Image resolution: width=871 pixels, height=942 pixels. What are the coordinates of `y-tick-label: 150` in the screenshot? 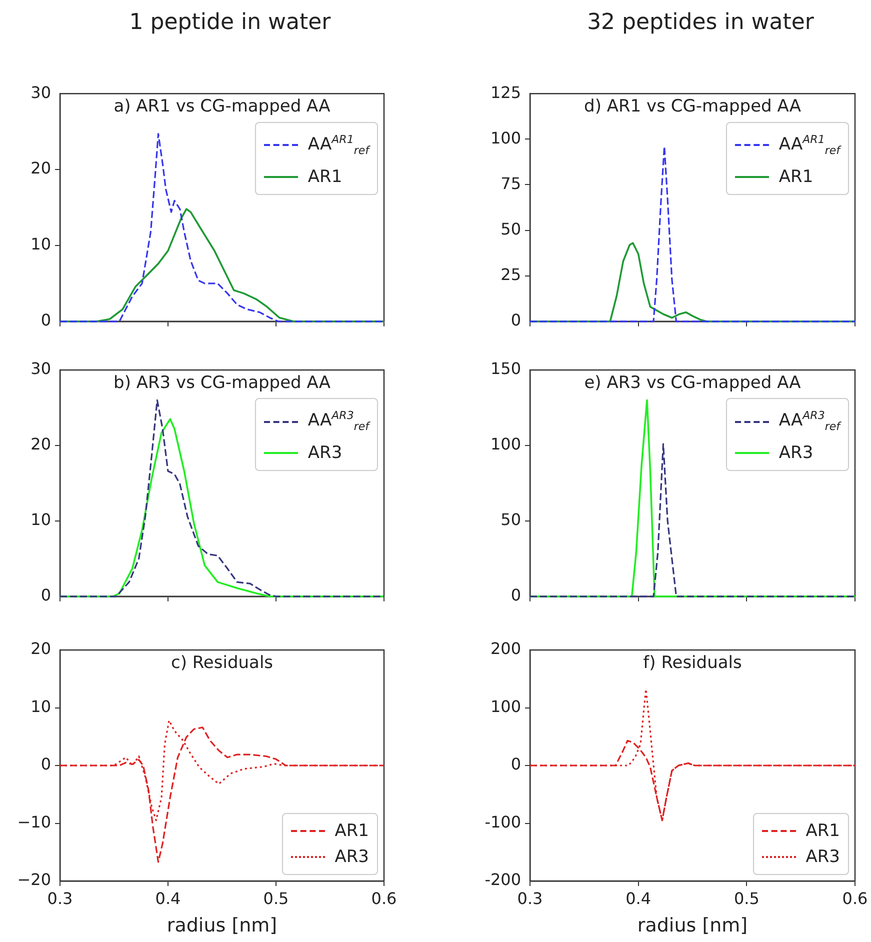 It's located at (505, 368).